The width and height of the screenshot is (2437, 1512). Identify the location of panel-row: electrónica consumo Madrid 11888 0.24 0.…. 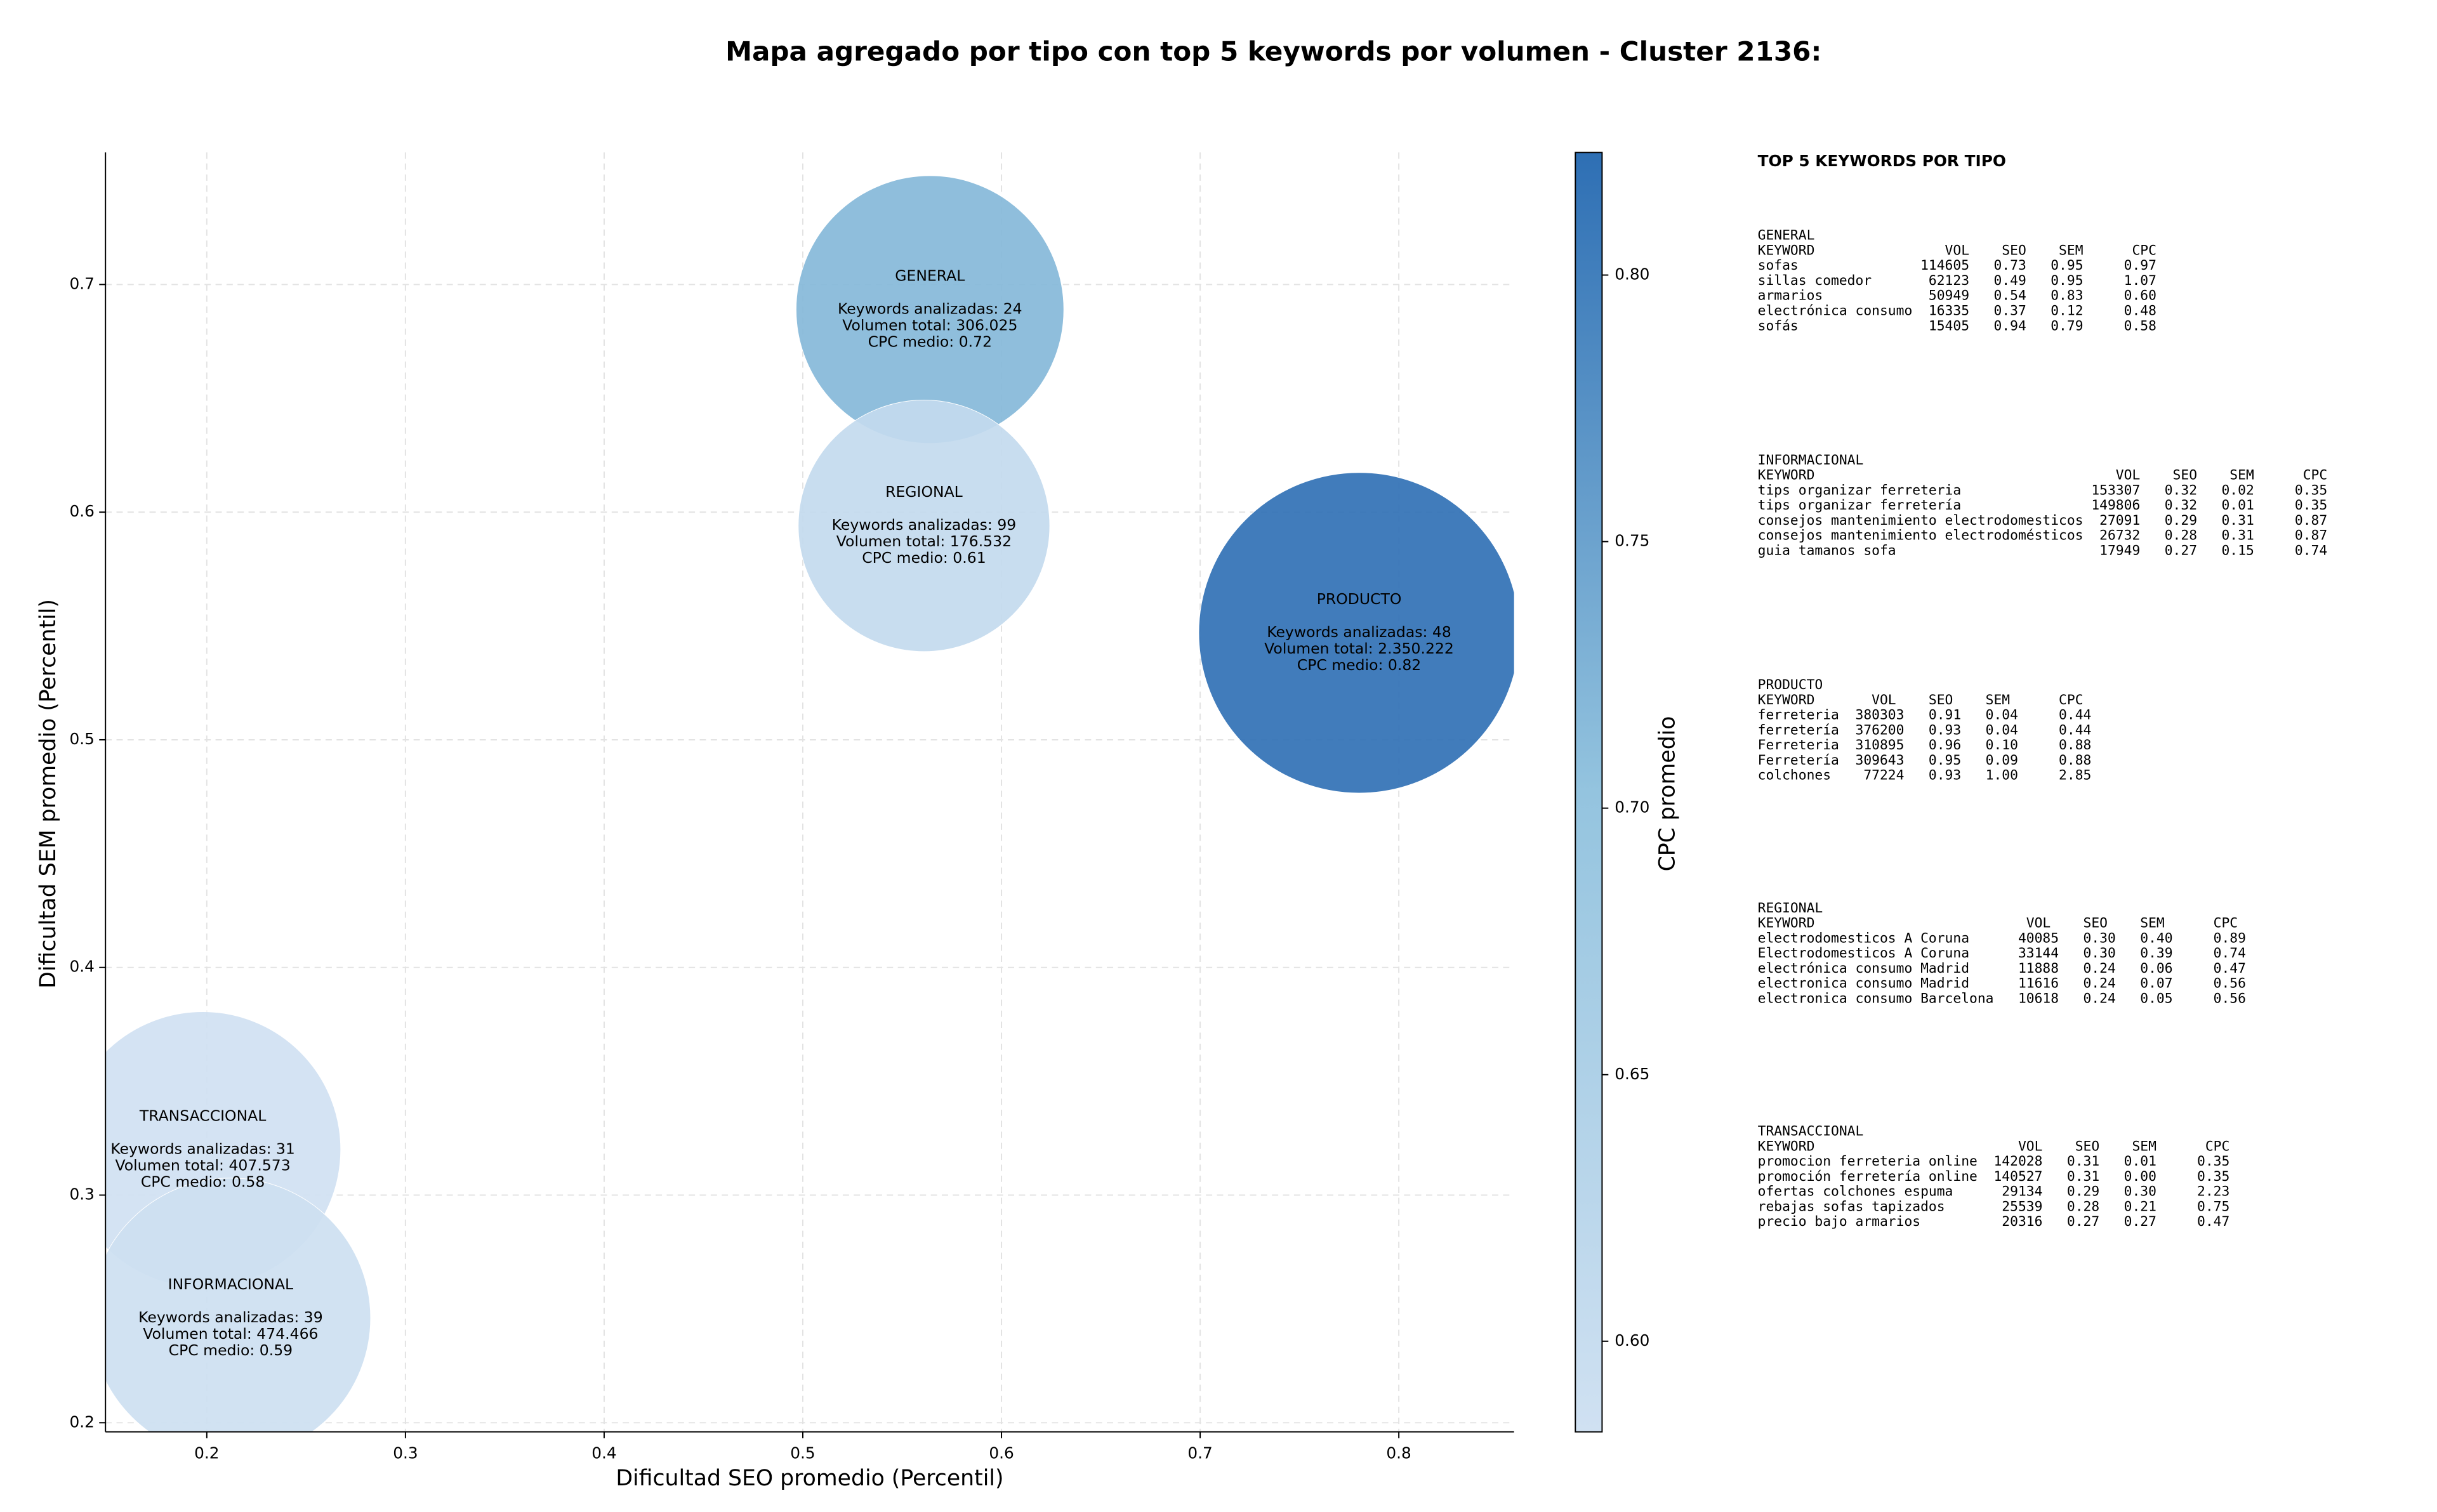
(2002, 969).